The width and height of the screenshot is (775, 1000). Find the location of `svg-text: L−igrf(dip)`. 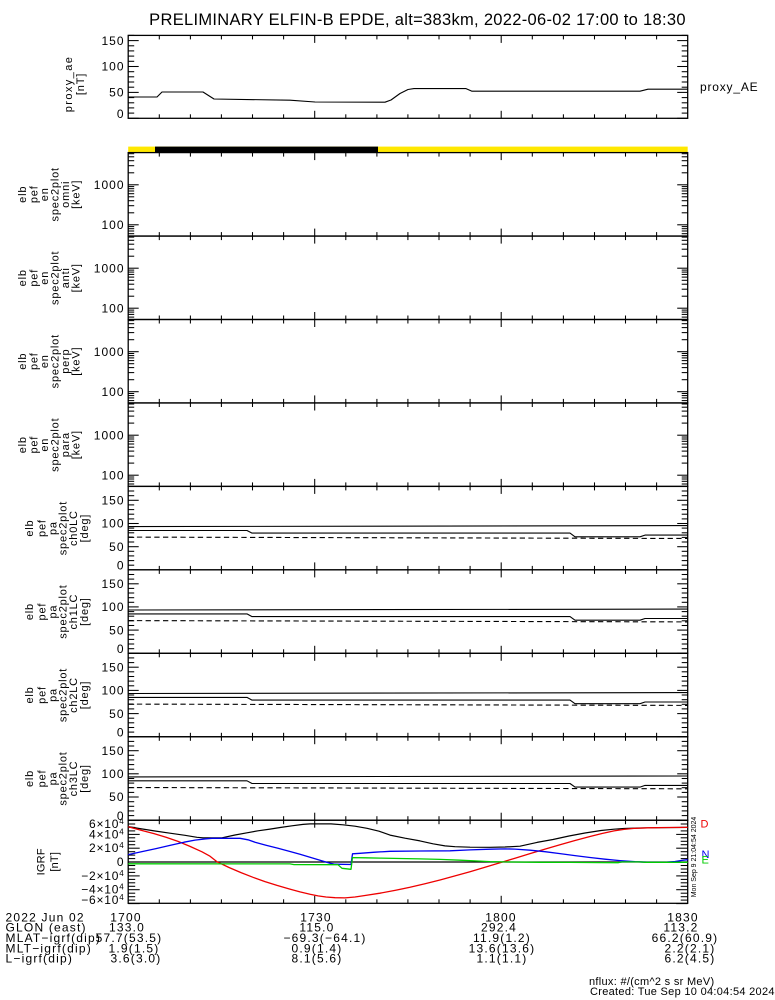

svg-text: L−igrf(dip) is located at coordinates (40, 959).